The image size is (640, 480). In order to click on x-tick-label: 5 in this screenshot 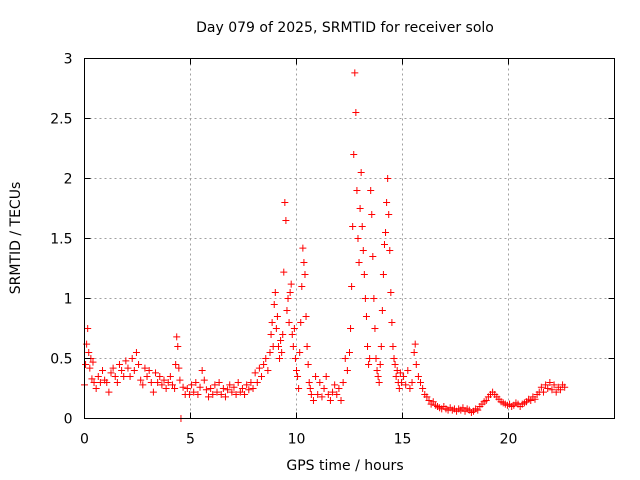, I will do `click(190, 440)`.